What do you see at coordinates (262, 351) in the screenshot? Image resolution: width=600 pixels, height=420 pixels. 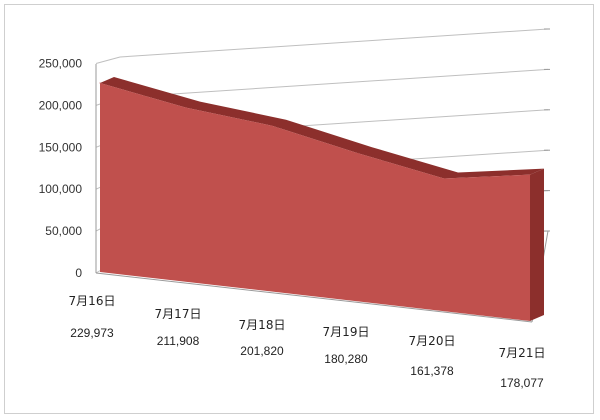 I see `data-label: 201,820` at bounding box center [262, 351].